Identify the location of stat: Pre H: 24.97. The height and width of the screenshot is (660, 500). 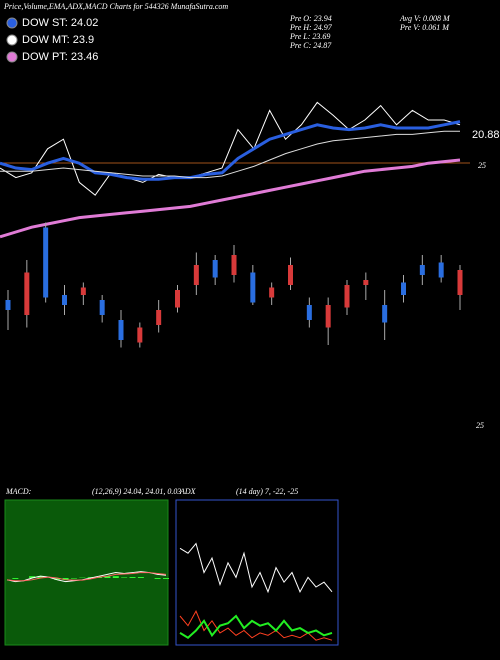
(311, 27).